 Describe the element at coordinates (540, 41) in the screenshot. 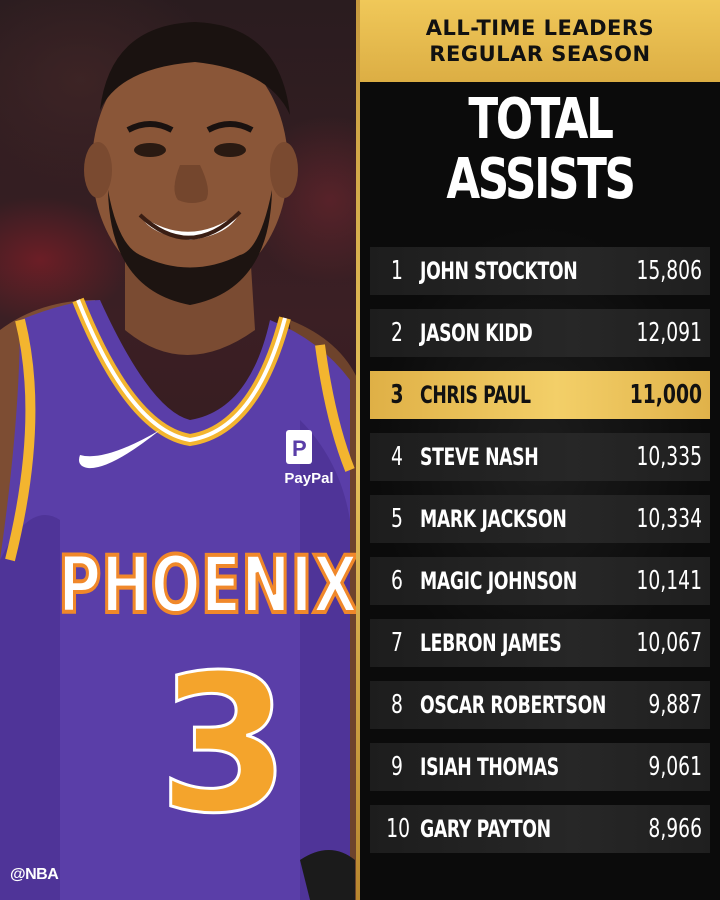

I see `header-banner: ALL-TIME LEADERS REGULAR SEASON` at that location.